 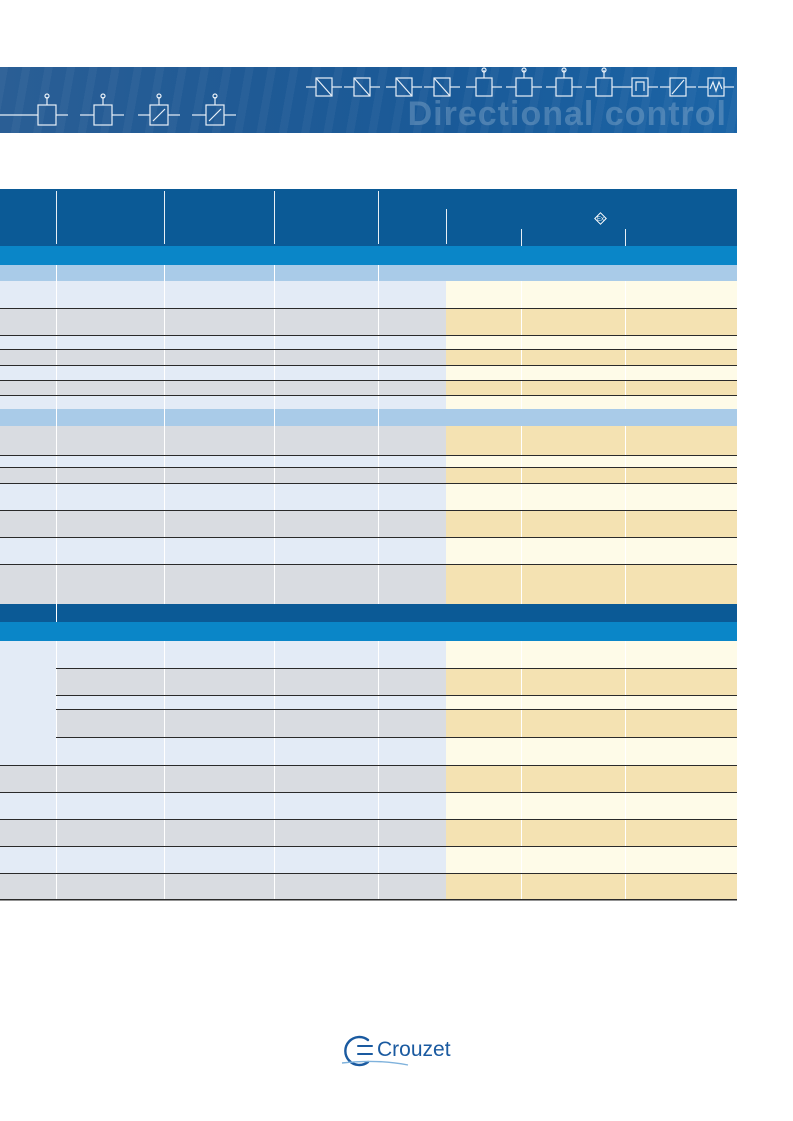 I want to click on svg-text: Ex, so click(x=600, y=220).